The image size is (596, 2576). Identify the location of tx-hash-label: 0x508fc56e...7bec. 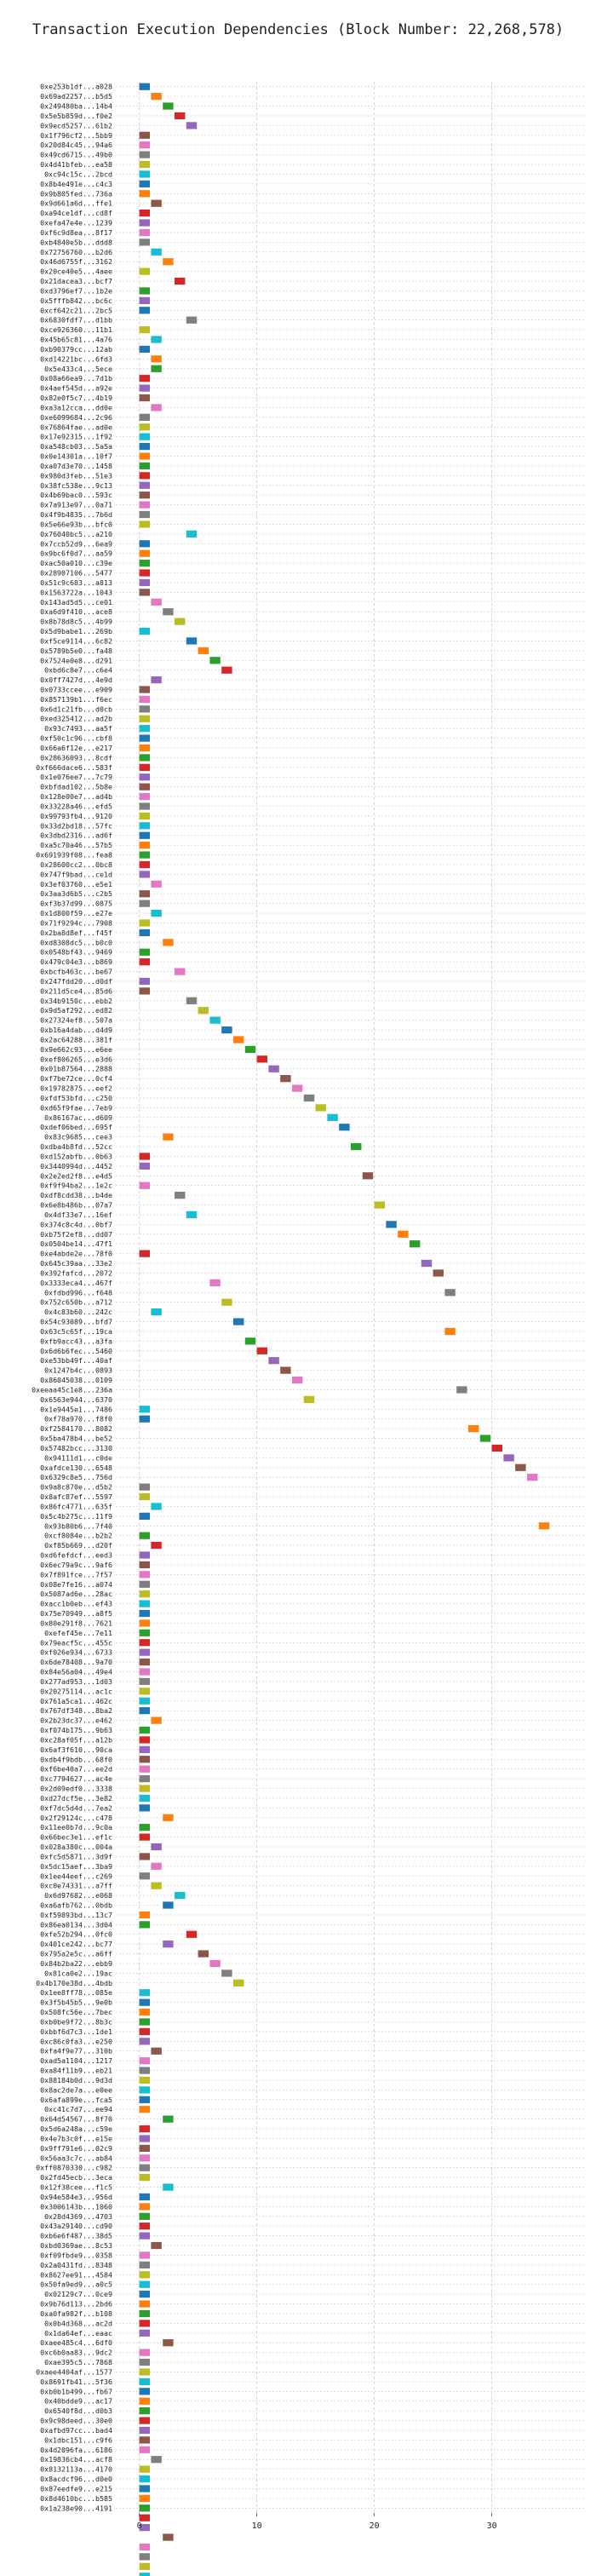
(76, 2012).